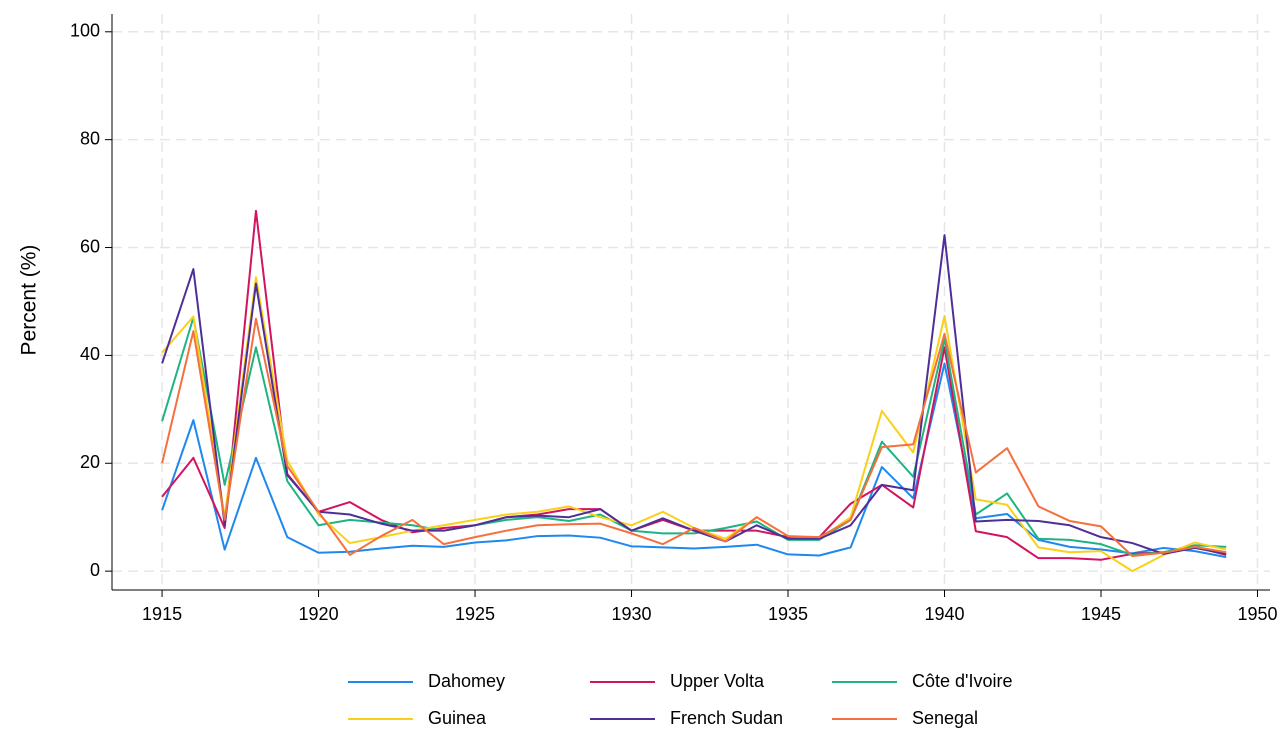 This screenshot has width=1286, height=729. I want to click on y-tick-label: 0, so click(95, 570).